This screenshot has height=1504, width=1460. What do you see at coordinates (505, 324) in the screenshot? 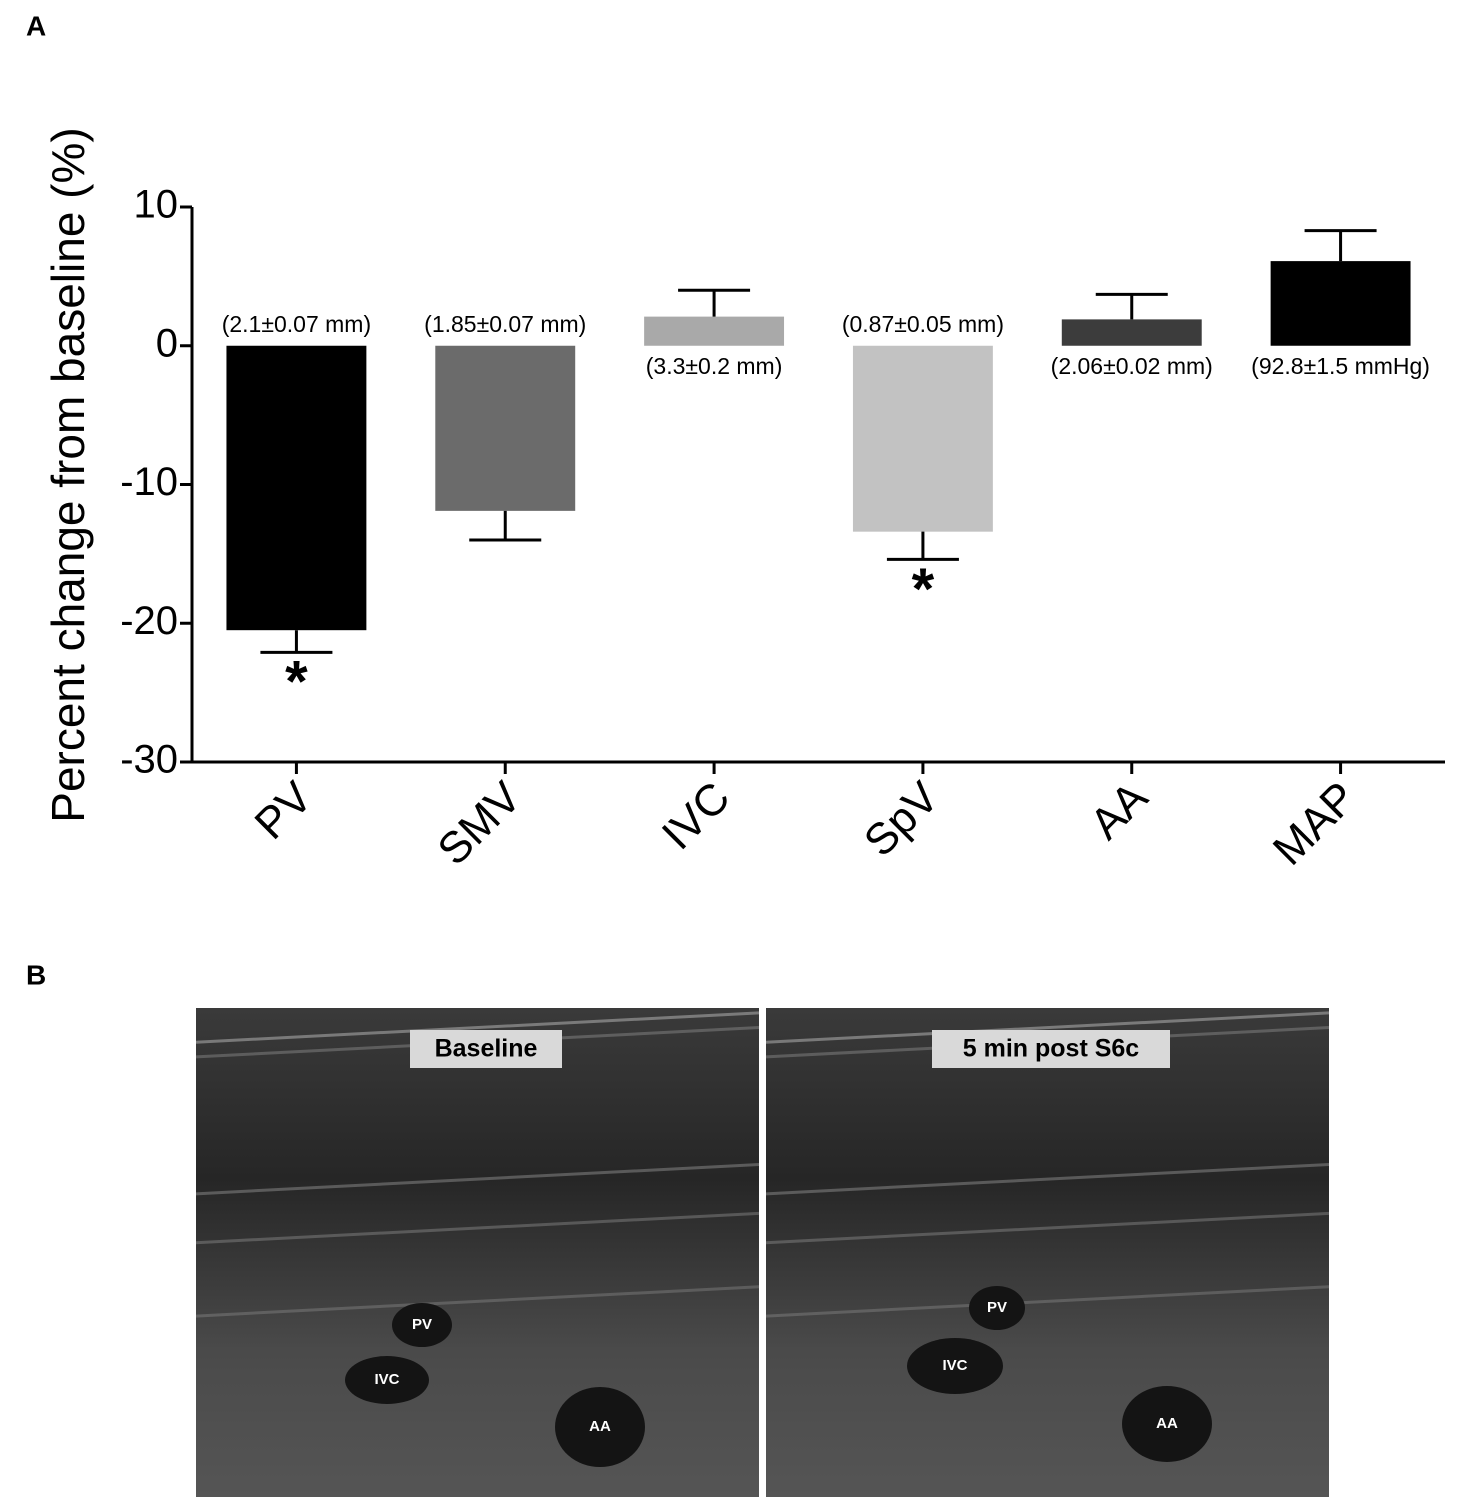
I see `baseline-annotation: (1.85±0.07 mm)` at bounding box center [505, 324].